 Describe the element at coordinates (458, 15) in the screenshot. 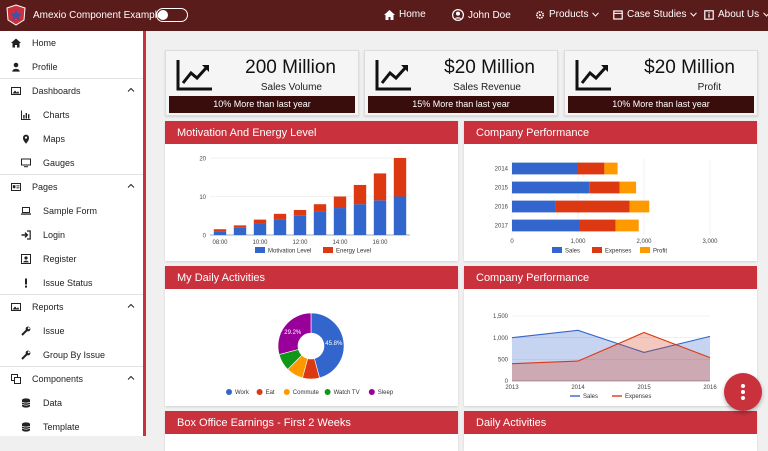

I see `user-circle-icon` at that location.